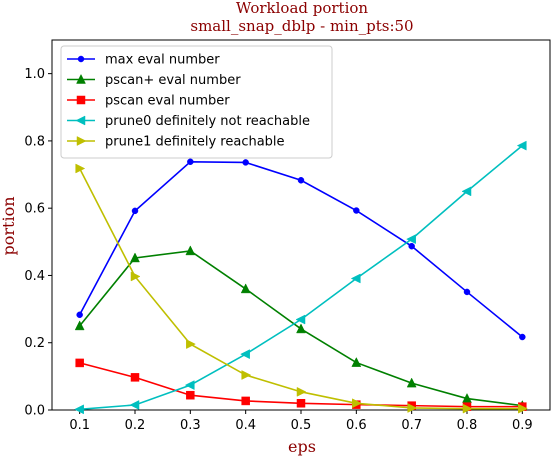 This screenshot has width=553, height=456. I want to click on y-tick-label: 0.8, so click(34, 141).